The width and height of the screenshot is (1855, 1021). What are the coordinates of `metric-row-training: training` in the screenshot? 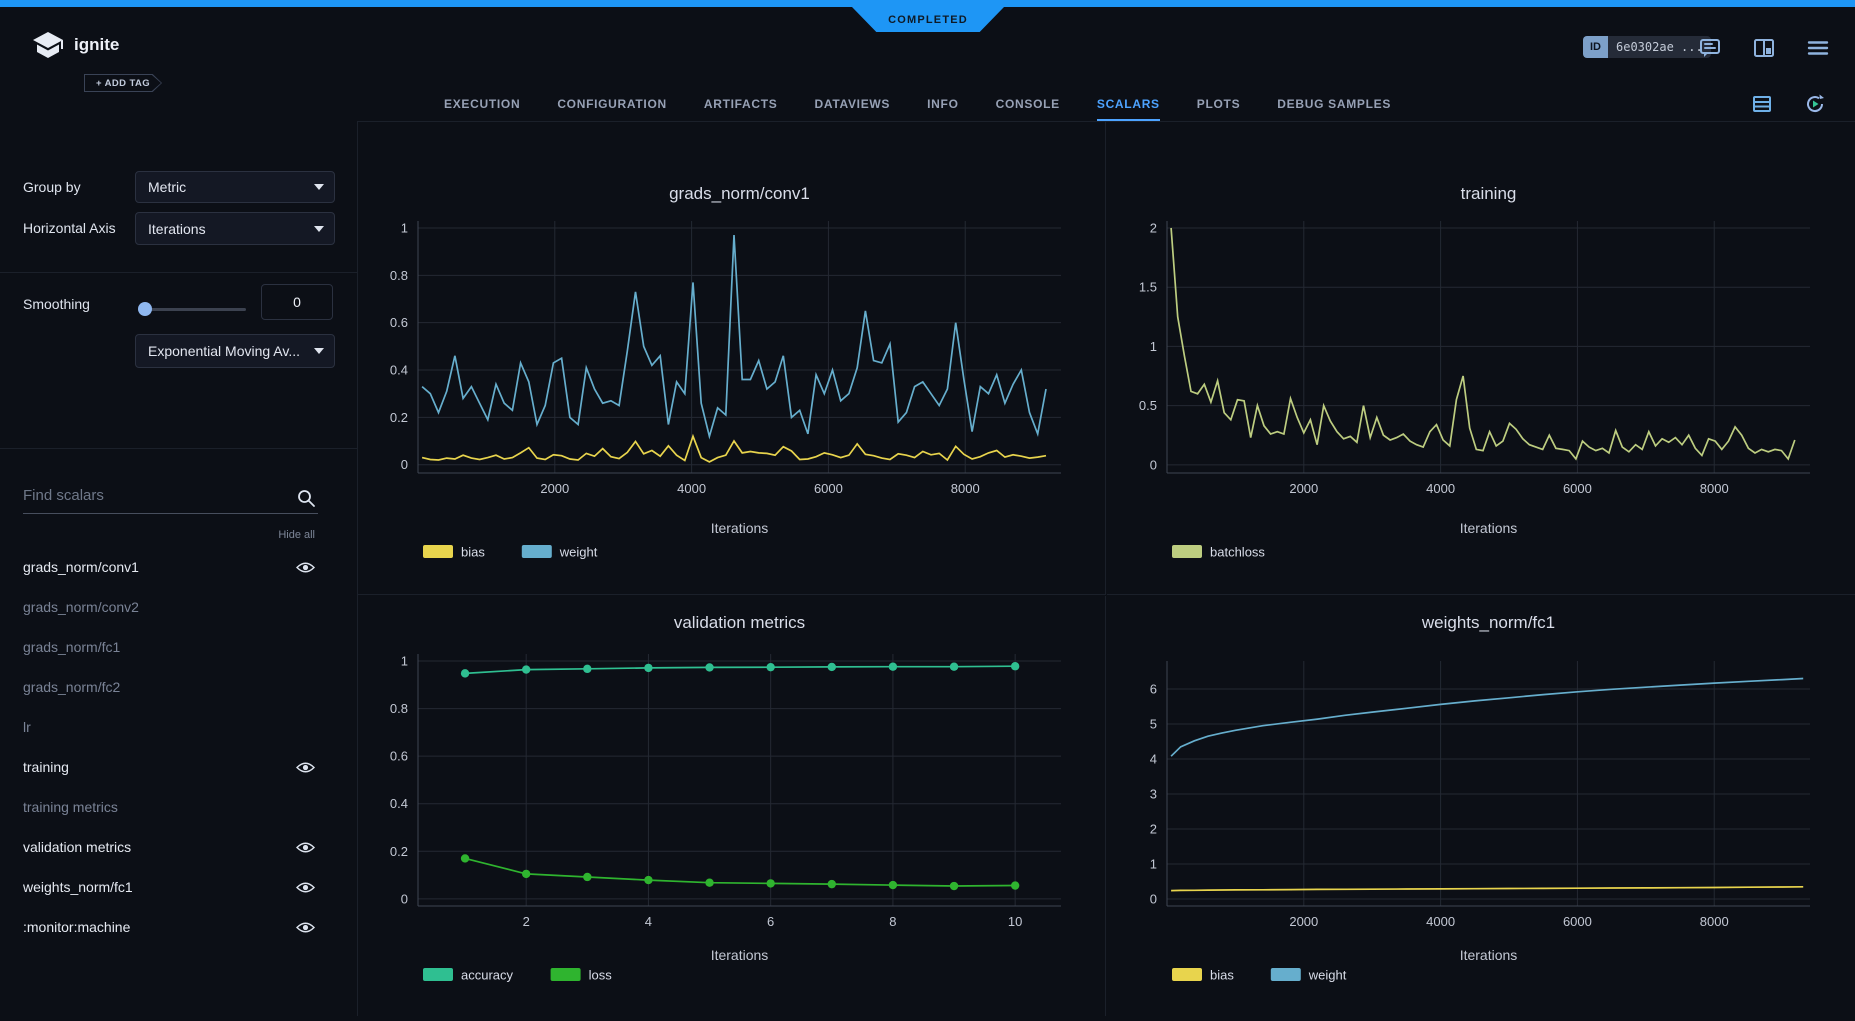 It's located at (178, 767).